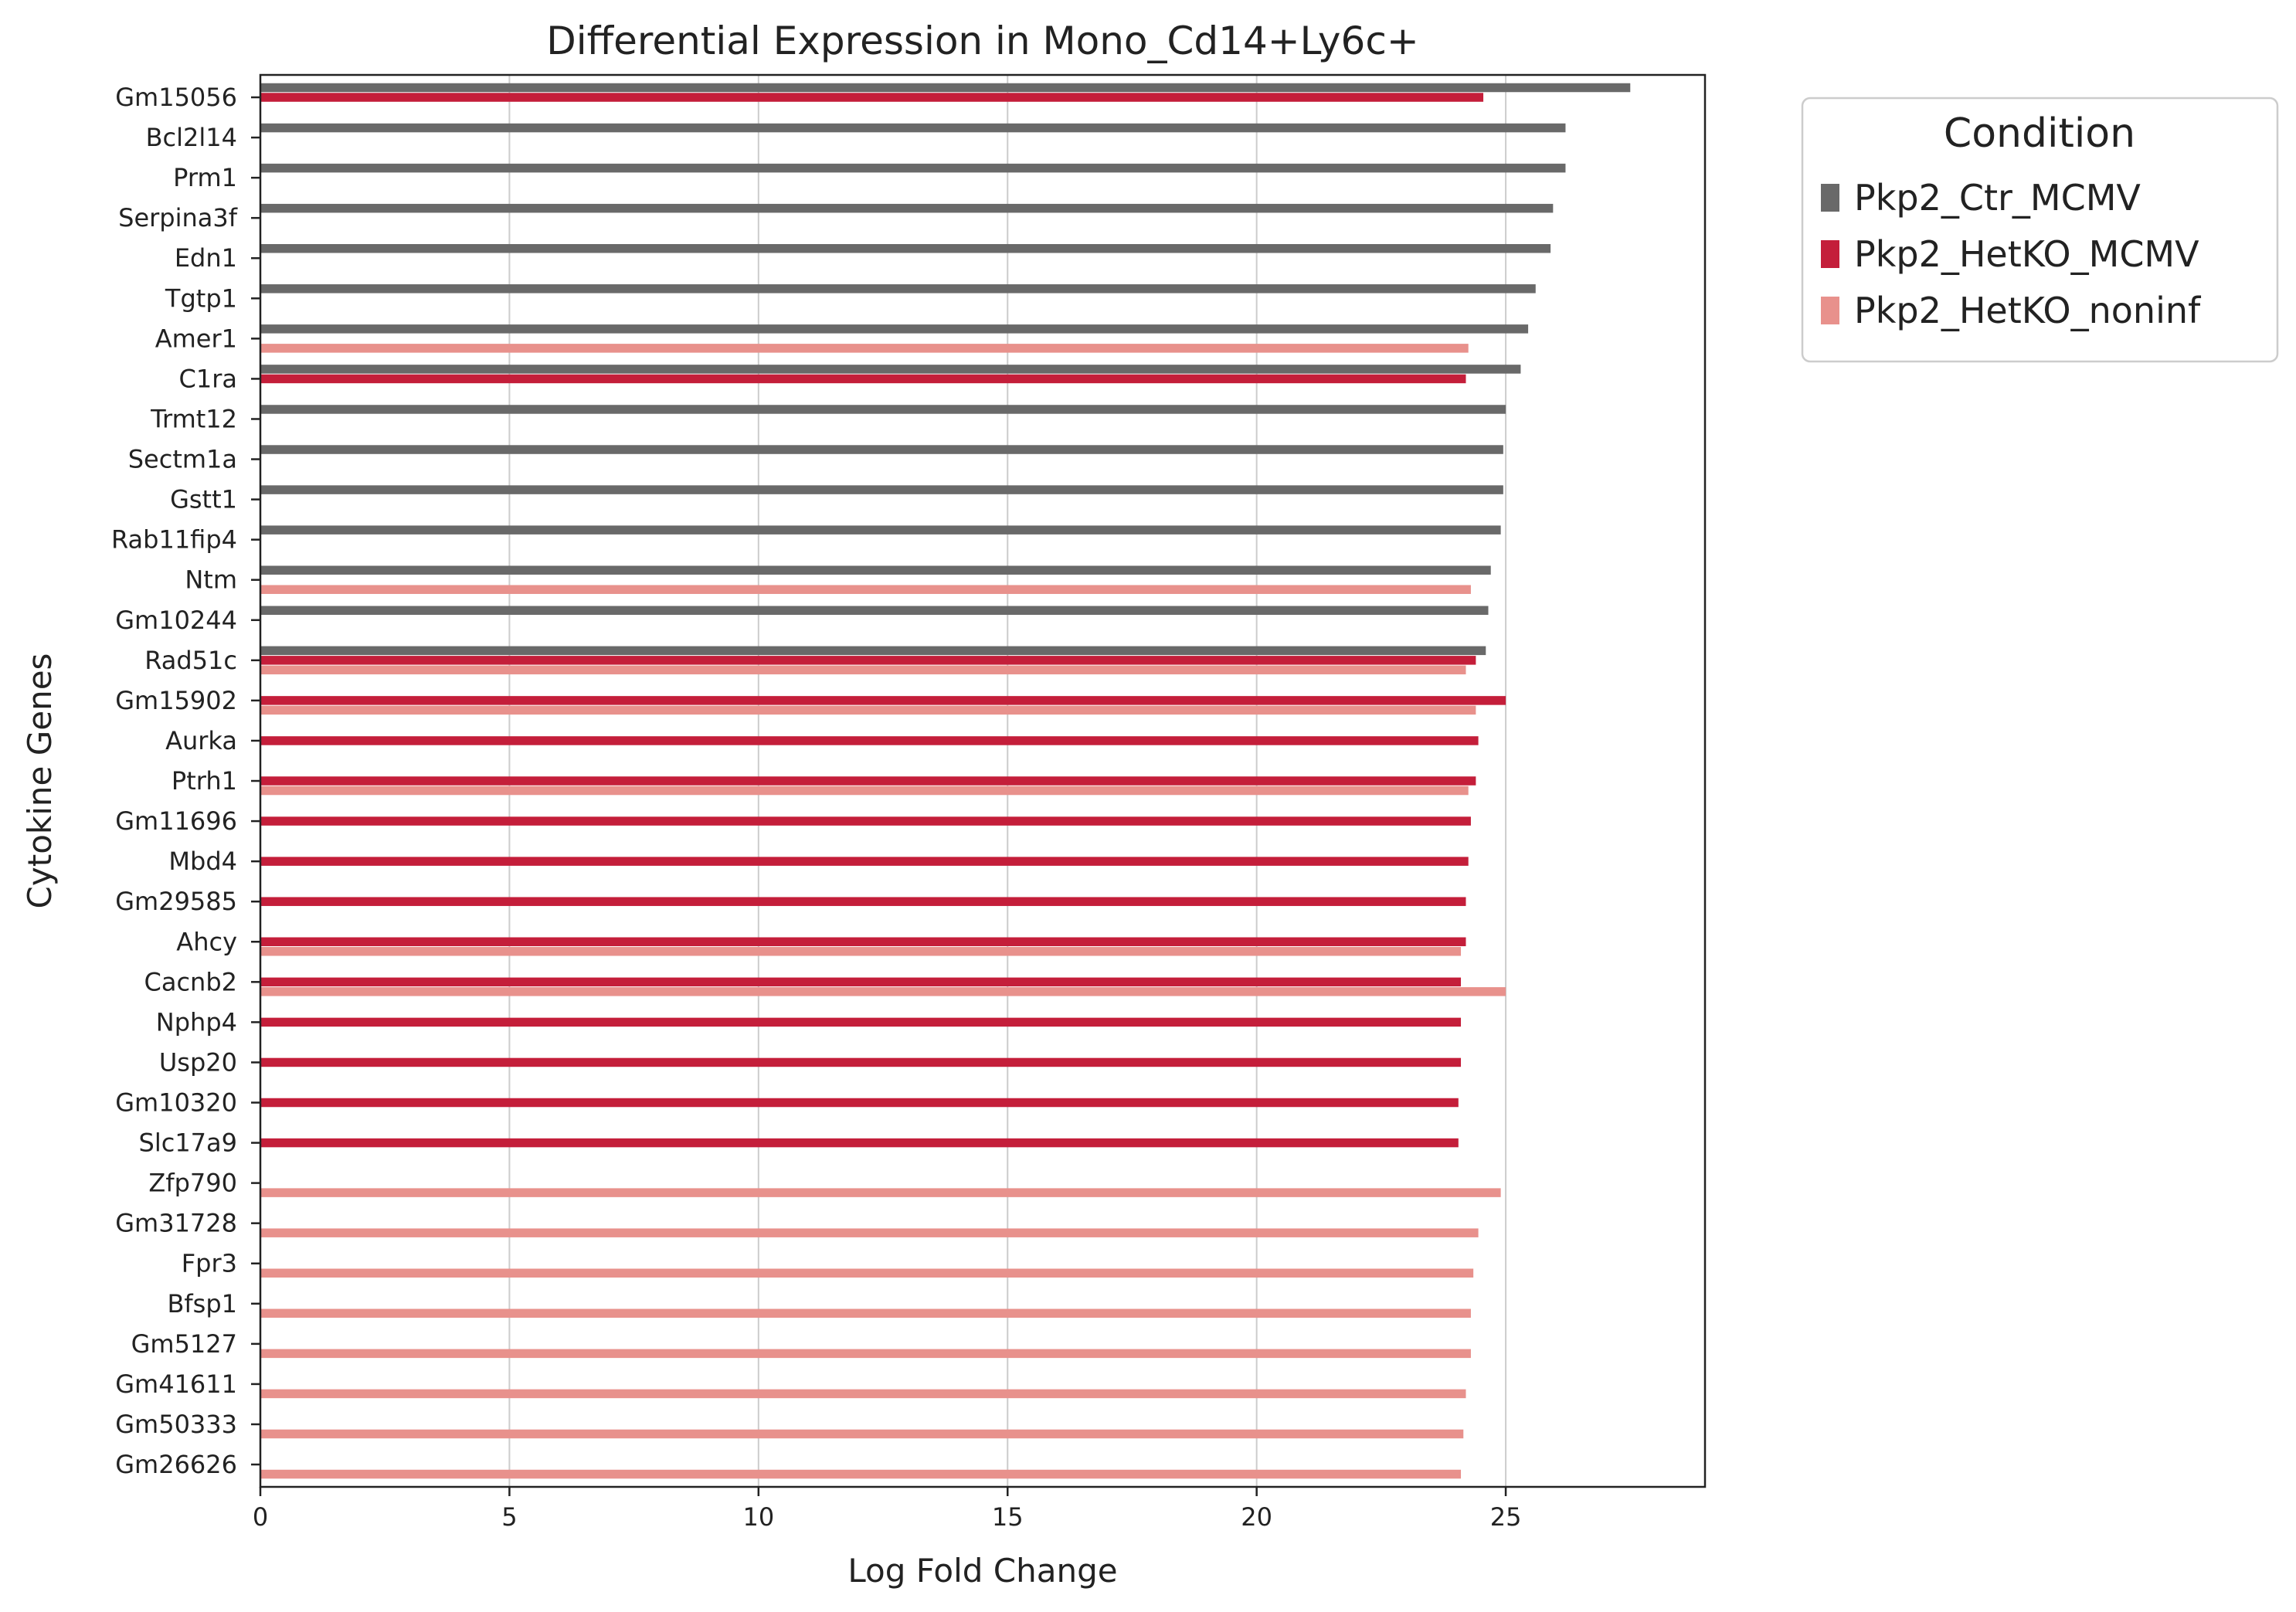  Describe the element at coordinates (203, 499) in the screenshot. I see `y-tick-label: Gstt1` at that location.